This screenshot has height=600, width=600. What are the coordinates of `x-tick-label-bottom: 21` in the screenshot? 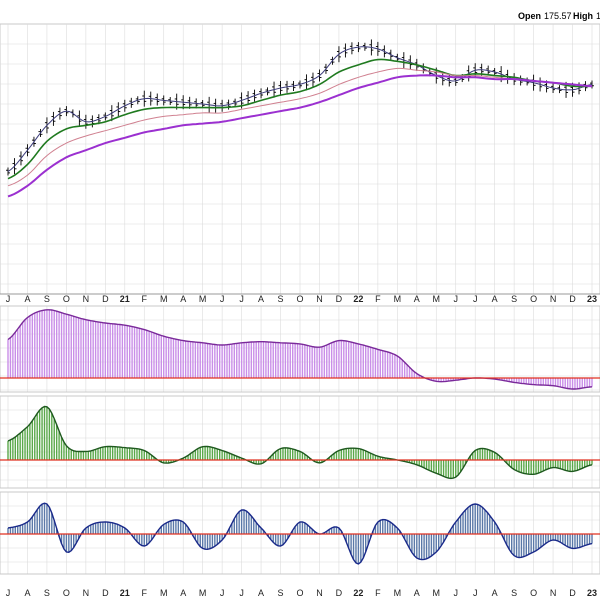 It's located at (125, 593).